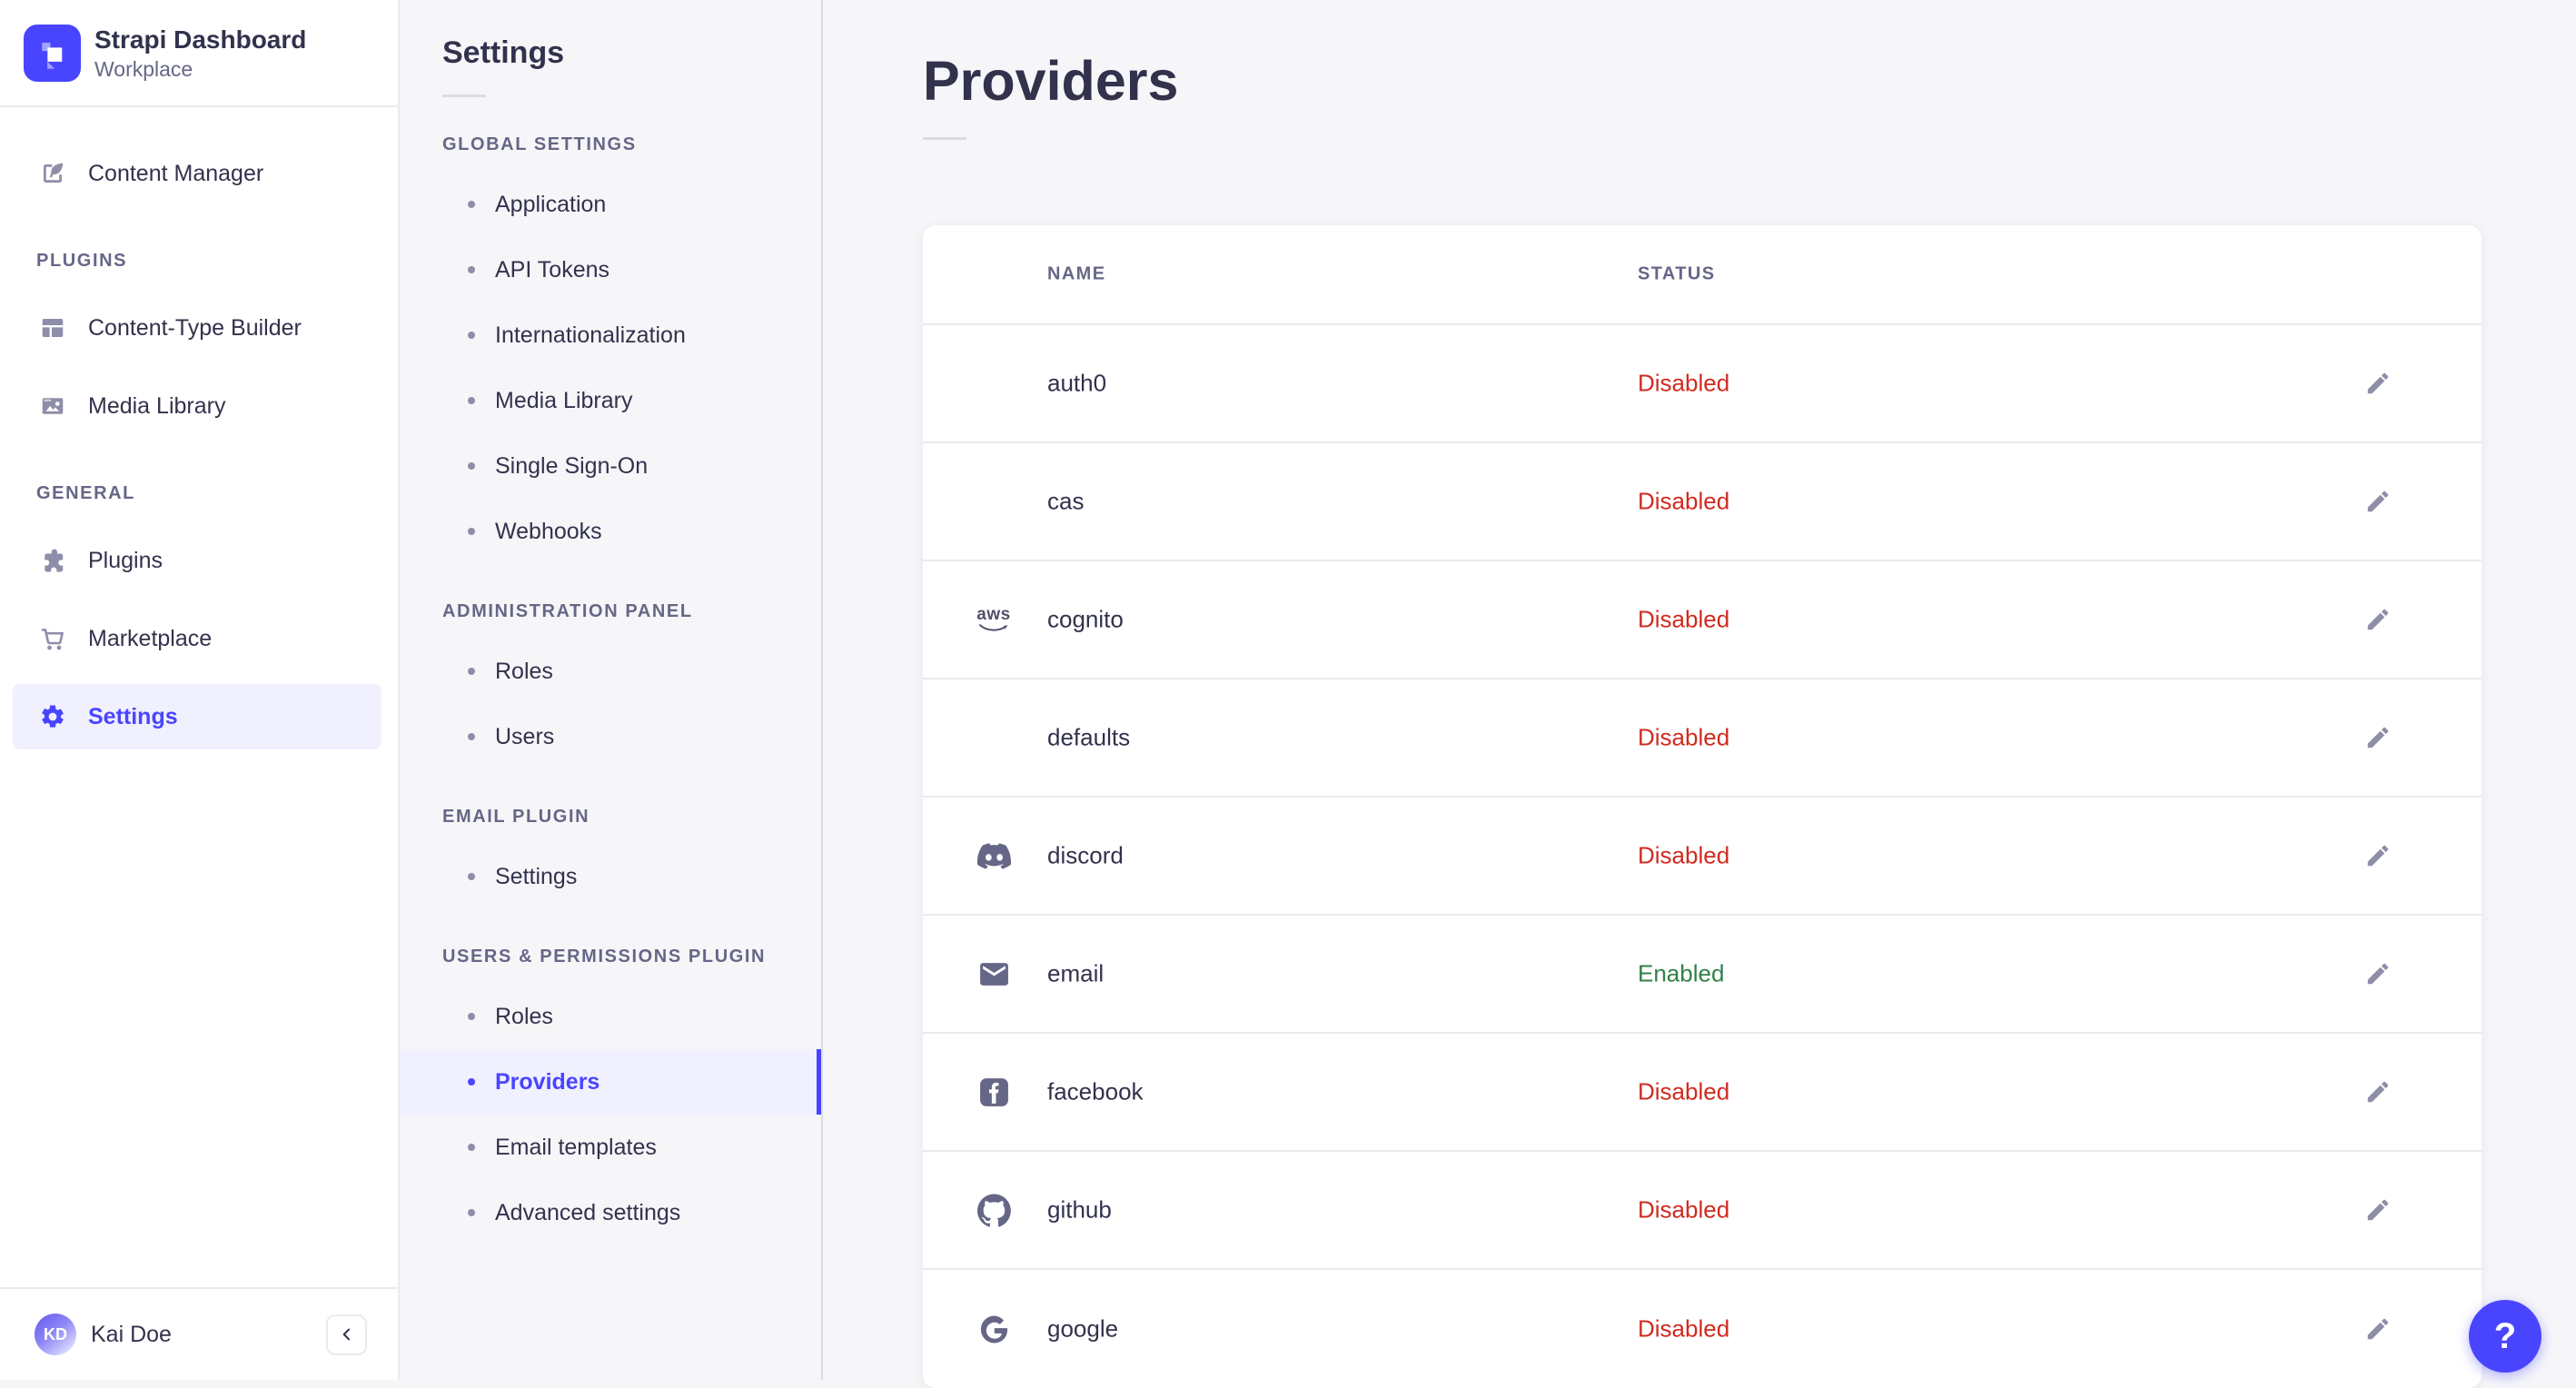 The width and height of the screenshot is (2576, 1388). I want to click on subnav-item-label: Internationalization, so click(590, 335).